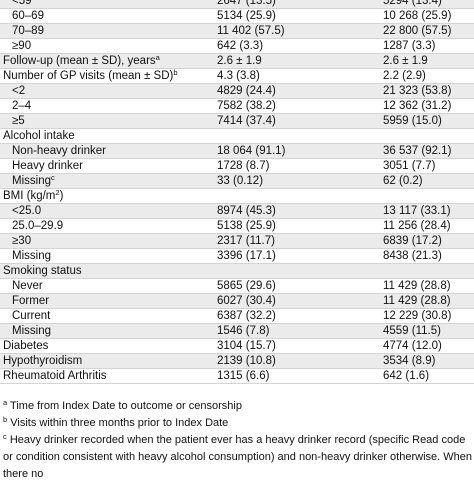 The height and width of the screenshot is (483, 474). Describe the element at coordinates (25, 346) in the screenshot. I see `row-label: Diabetes` at that location.